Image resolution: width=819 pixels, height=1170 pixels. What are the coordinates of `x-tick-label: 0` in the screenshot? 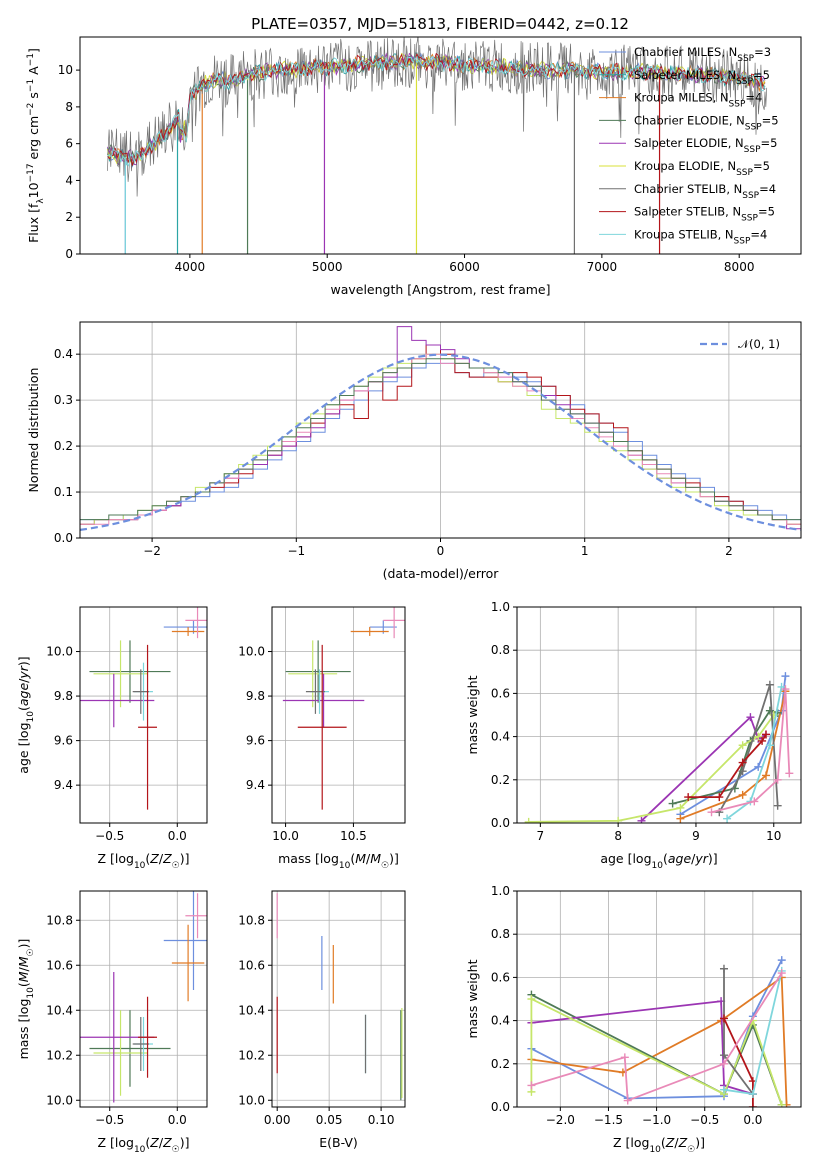 It's located at (441, 551).